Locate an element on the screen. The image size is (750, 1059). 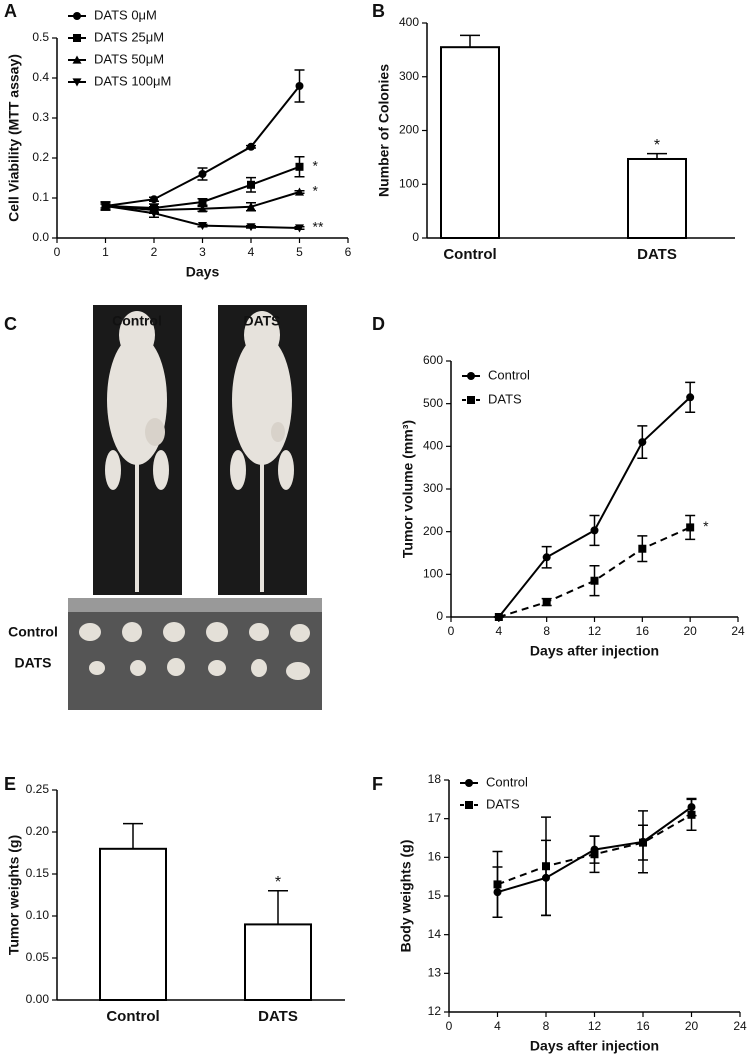
row-label: Control is located at coordinates (33, 632).